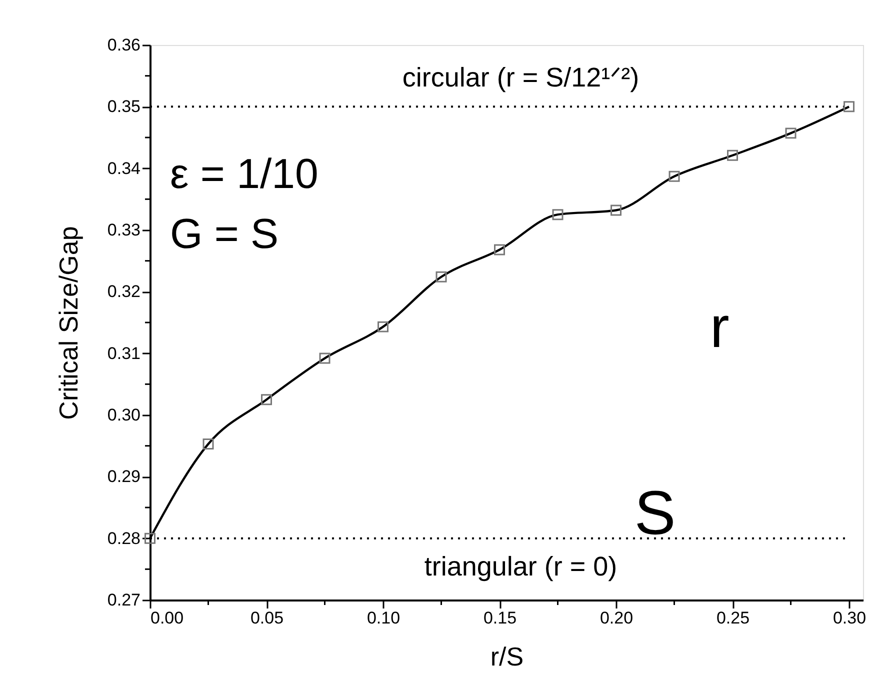 This screenshot has width=880, height=695. Describe the element at coordinates (720, 327) in the screenshot. I see `annotation: r` at that location.